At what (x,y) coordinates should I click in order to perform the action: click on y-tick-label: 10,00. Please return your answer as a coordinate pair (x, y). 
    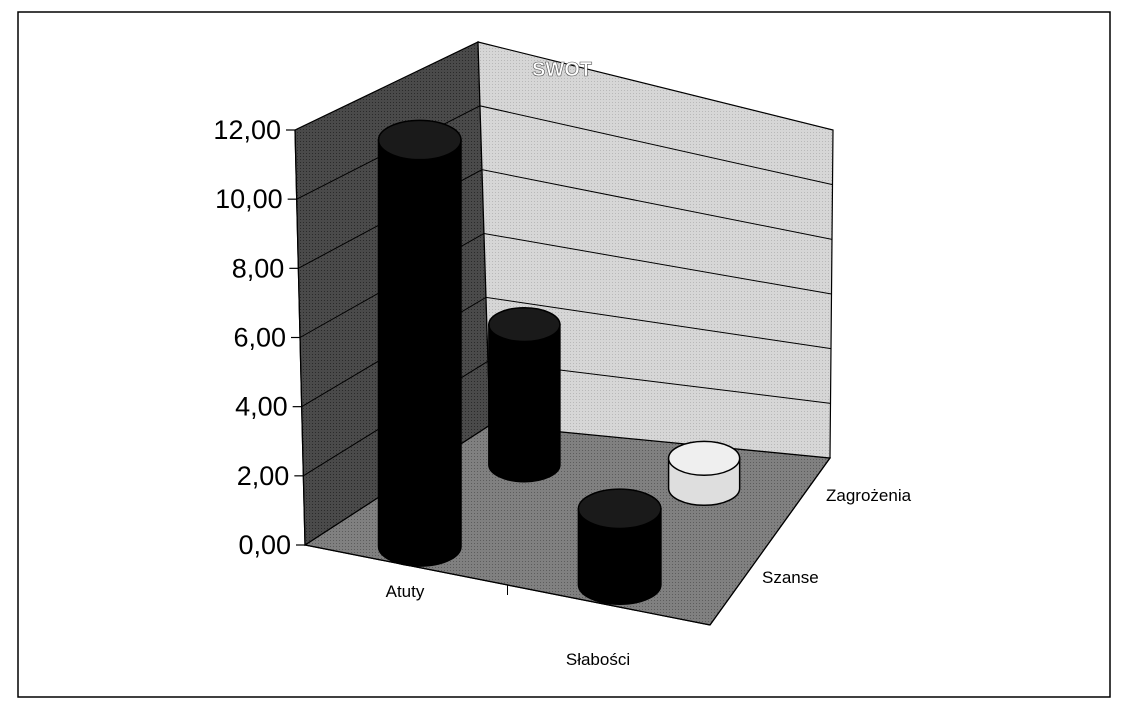
    Looking at the image, I should click on (249, 199).